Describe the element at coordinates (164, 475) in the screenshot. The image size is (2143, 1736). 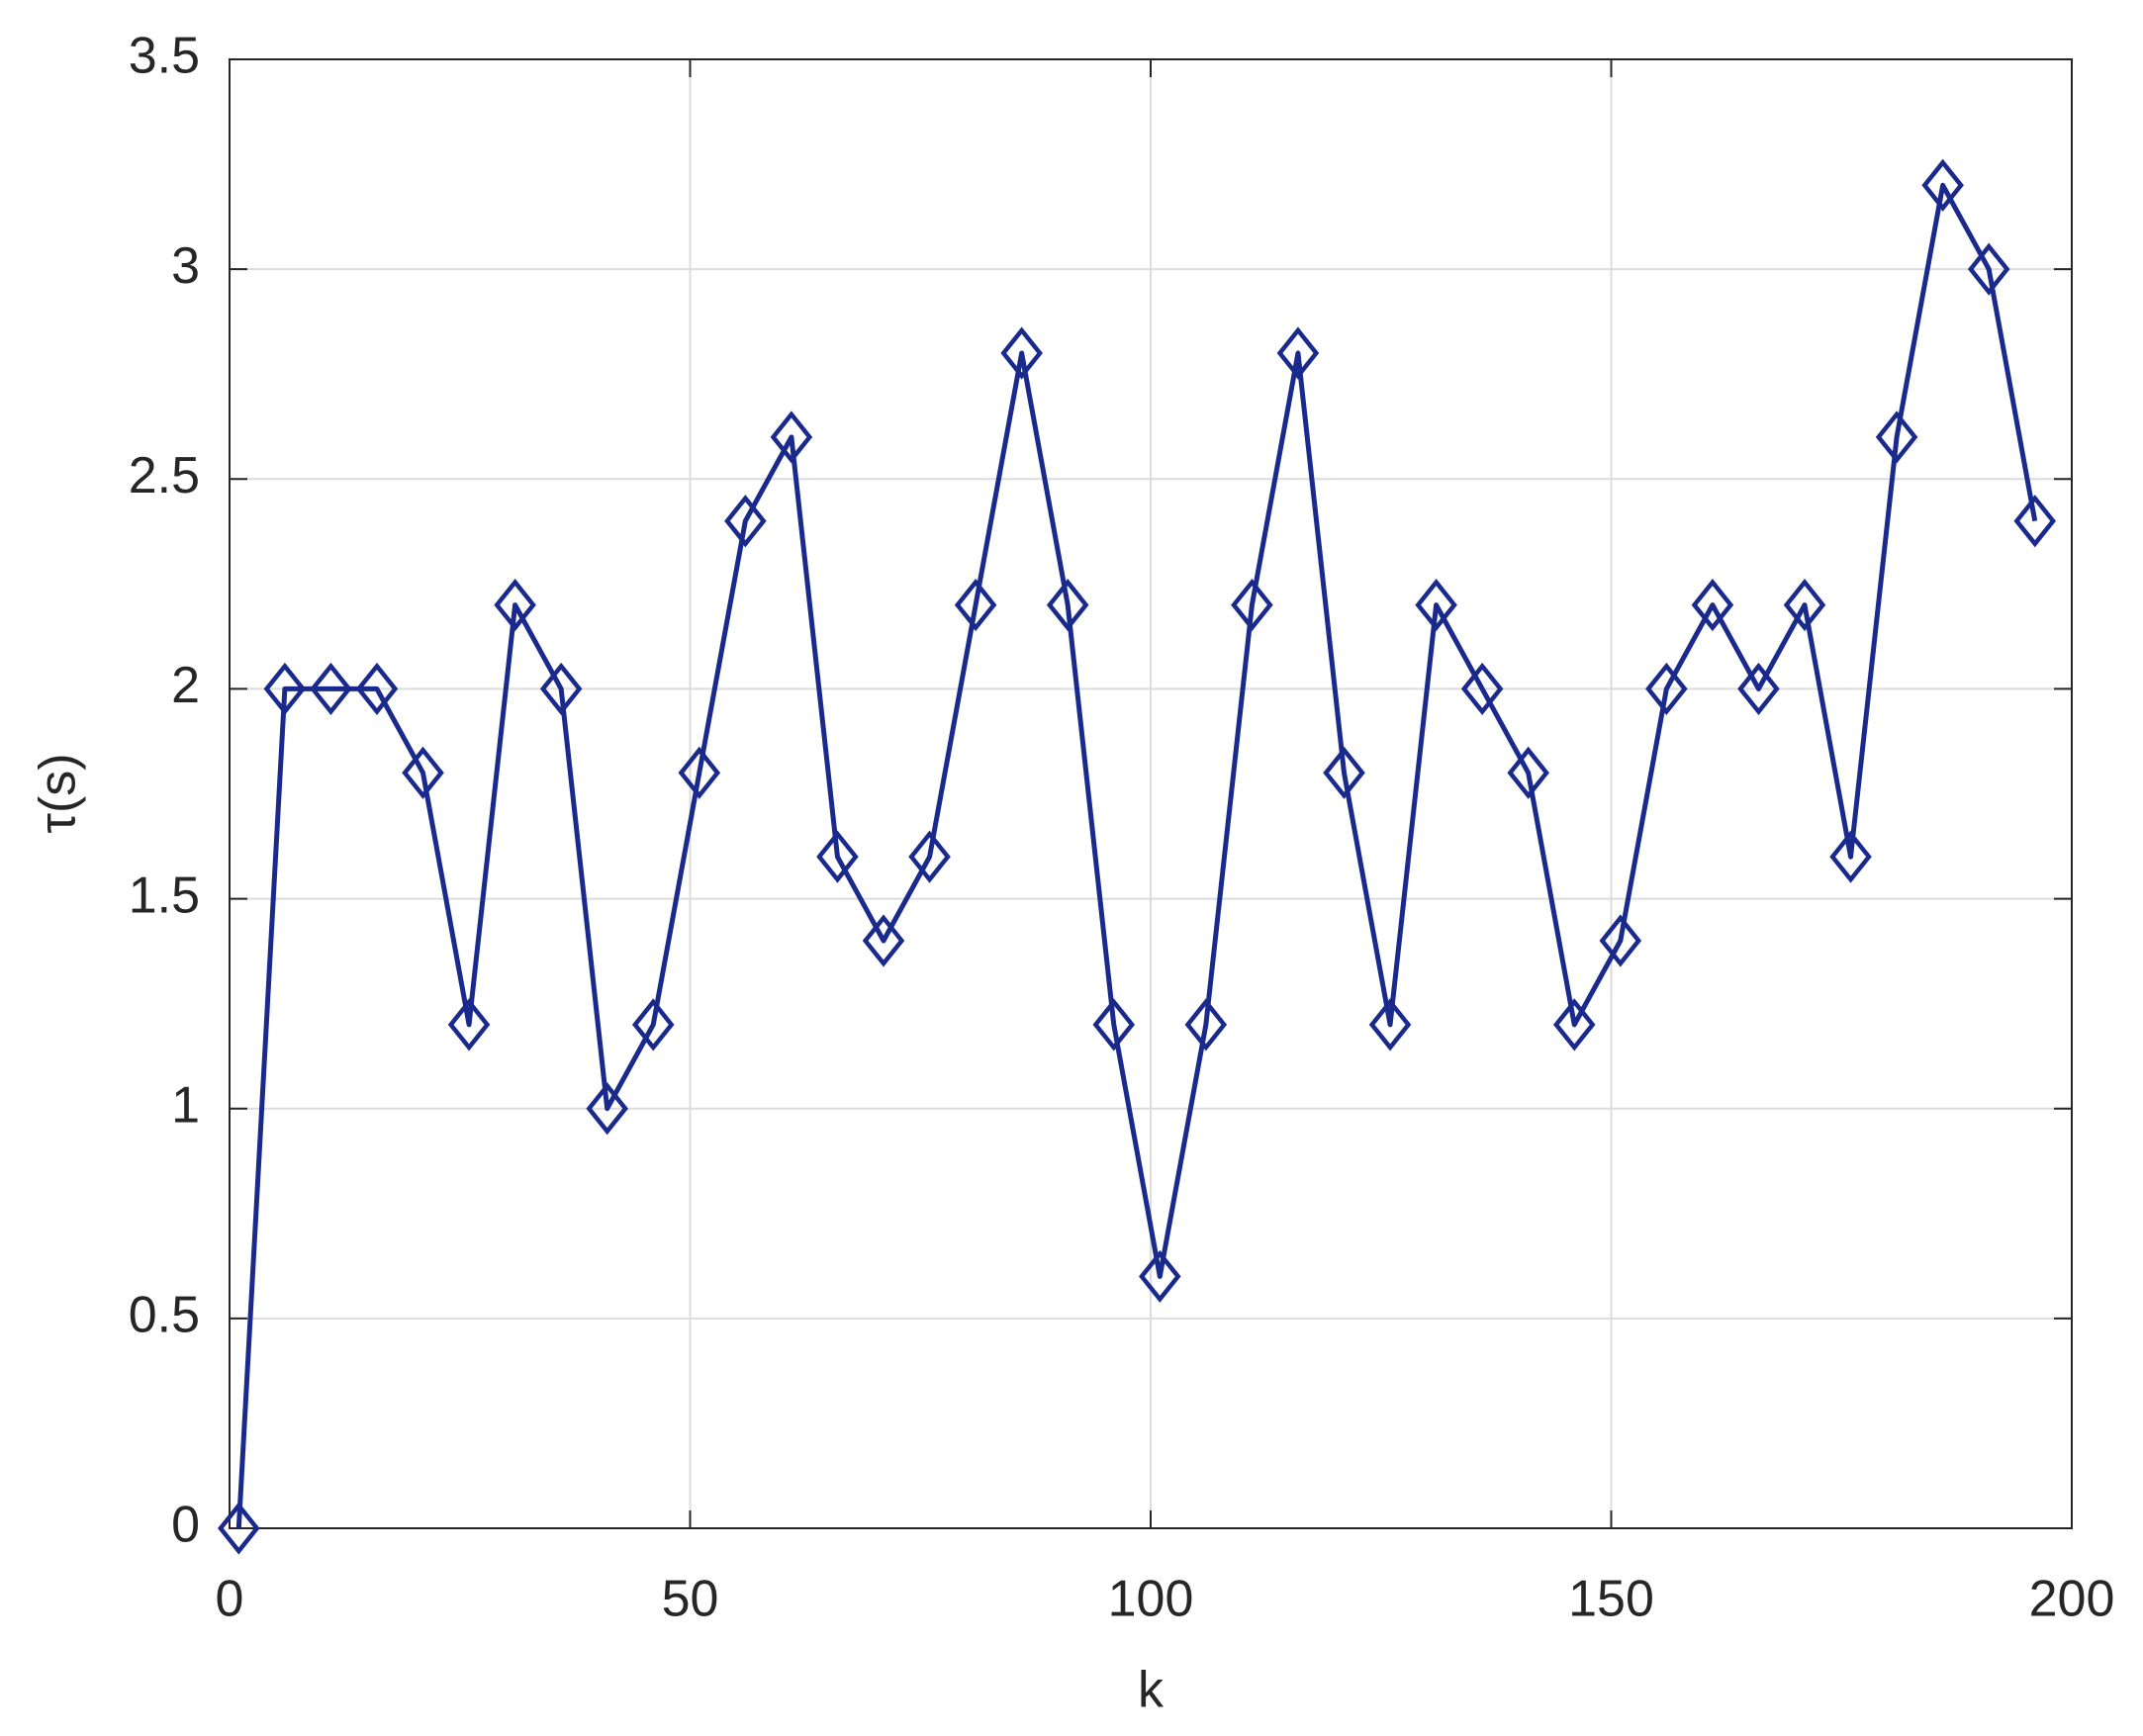
I see `y-tick-label: 2.5` at that location.